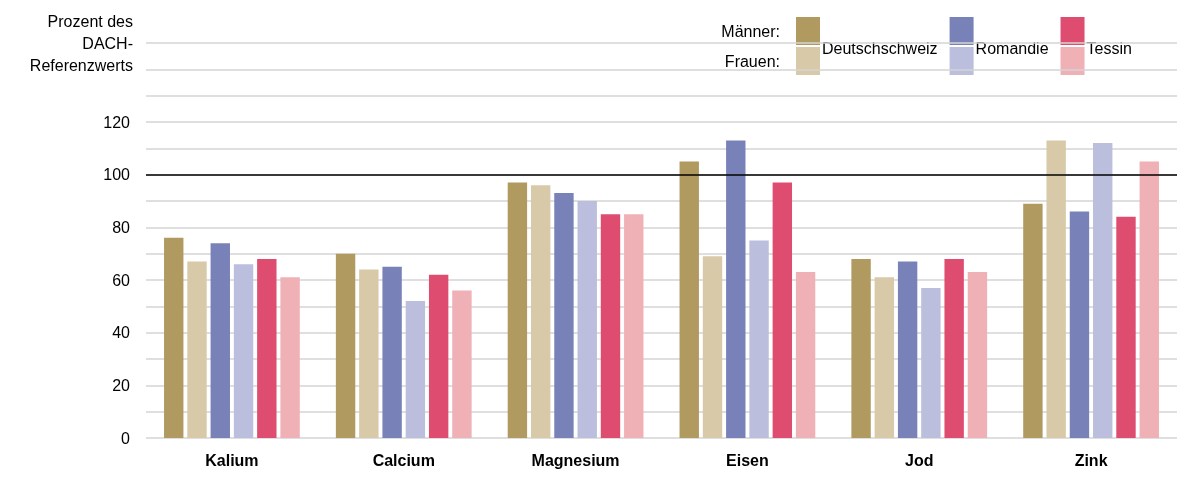 The image size is (1189, 481). What do you see at coordinates (1109, 48) in the screenshot?
I see `legend-label: Tessin` at bounding box center [1109, 48].